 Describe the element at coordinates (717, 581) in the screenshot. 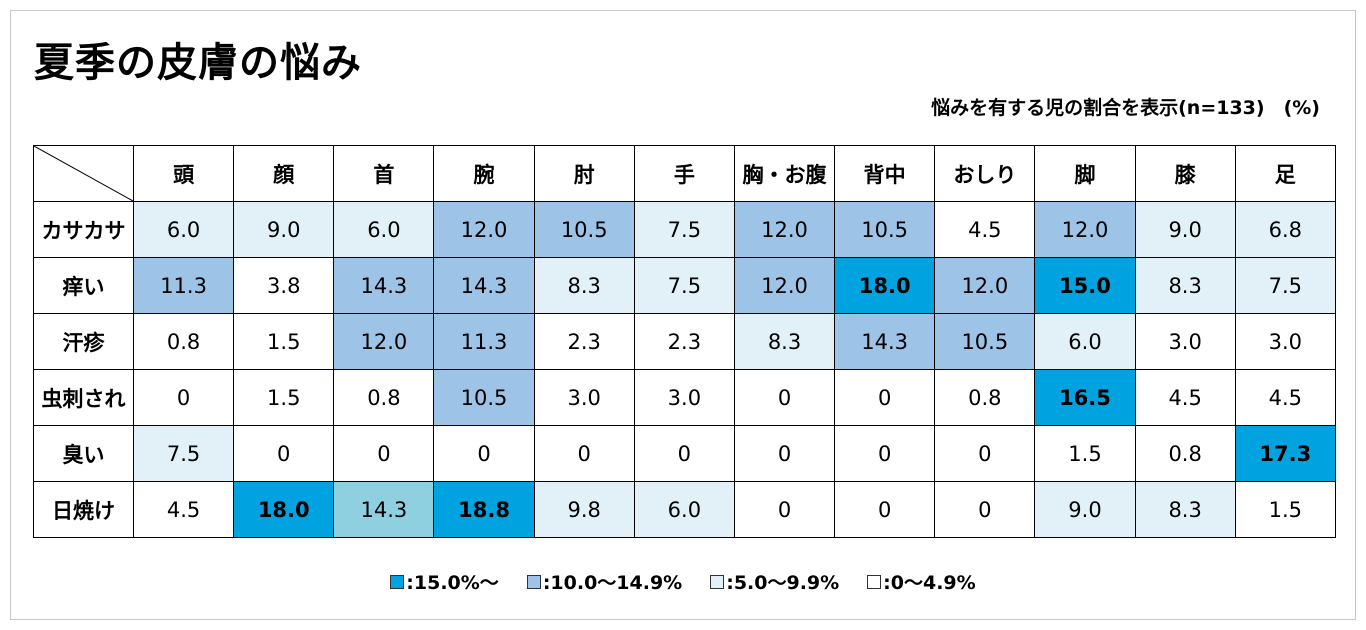

I see `legend-swatch-low` at that location.